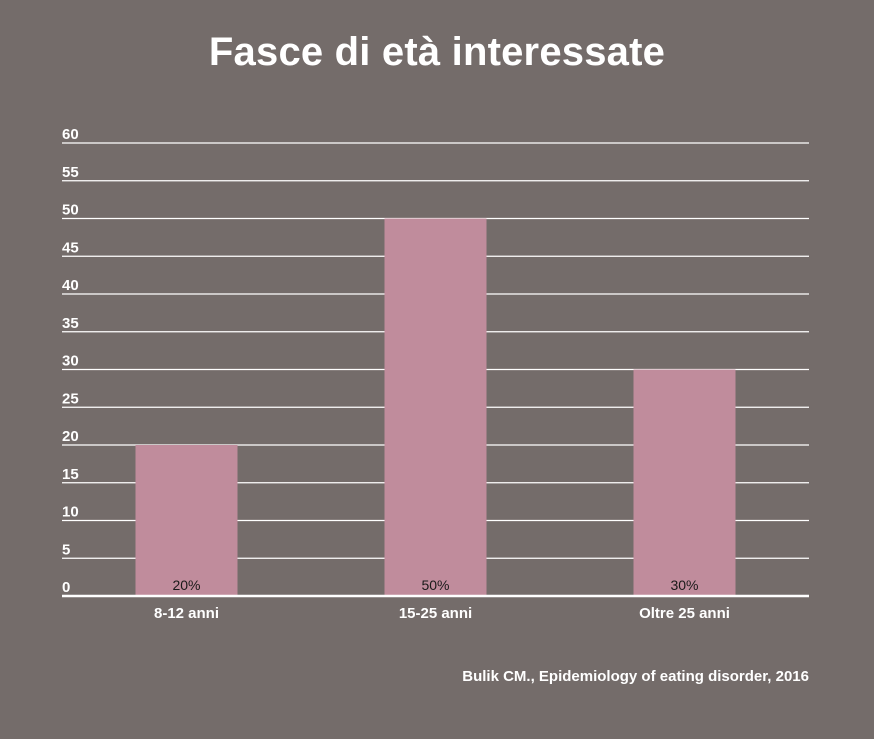 The width and height of the screenshot is (874, 739). I want to click on y-tick-label: 25, so click(70, 398).